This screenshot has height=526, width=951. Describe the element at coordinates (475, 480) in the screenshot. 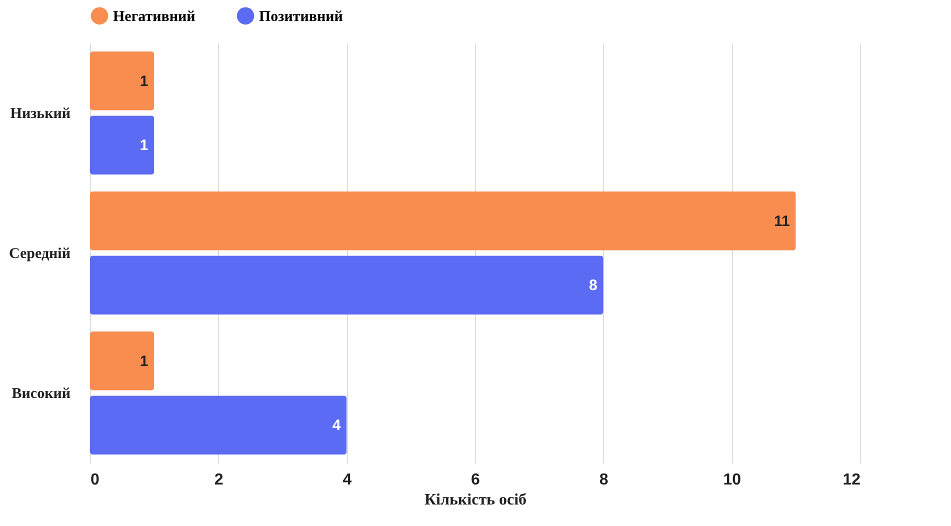

I see `x-tick-label: 6` at that location.